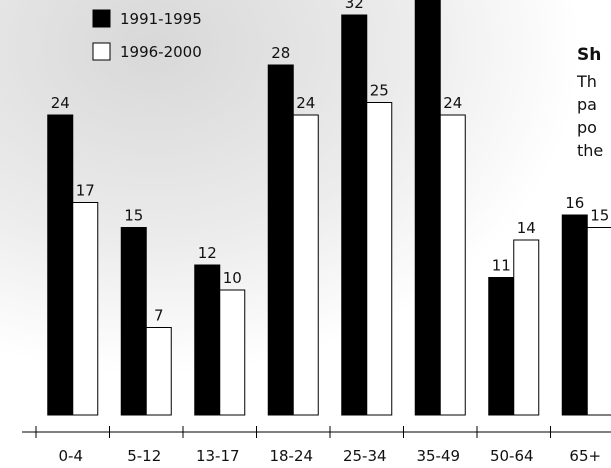 The height and width of the screenshot is (468, 611). What do you see at coordinates (291, 456) in the screenshot?
I see `x-tick-label: 18-24` at bounding box center [291, 456].